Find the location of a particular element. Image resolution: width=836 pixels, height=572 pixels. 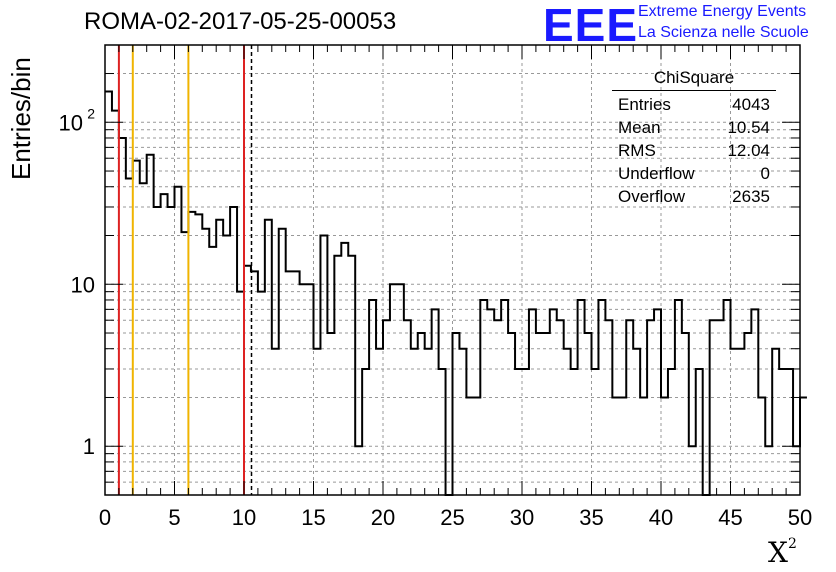

stats-value: 2635 is located at coordinates (751, 196).